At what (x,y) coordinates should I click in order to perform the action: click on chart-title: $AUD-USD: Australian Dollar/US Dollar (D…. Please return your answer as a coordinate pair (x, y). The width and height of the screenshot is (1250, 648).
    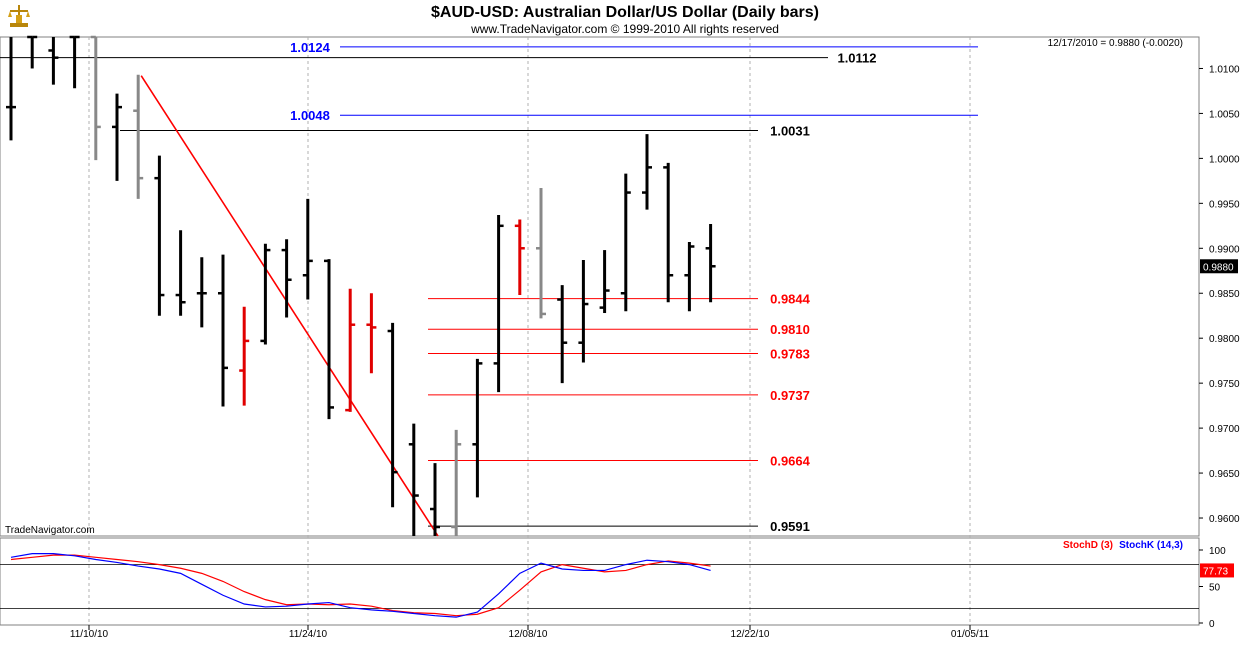
    Looking at the image, I should click on (625, 12).